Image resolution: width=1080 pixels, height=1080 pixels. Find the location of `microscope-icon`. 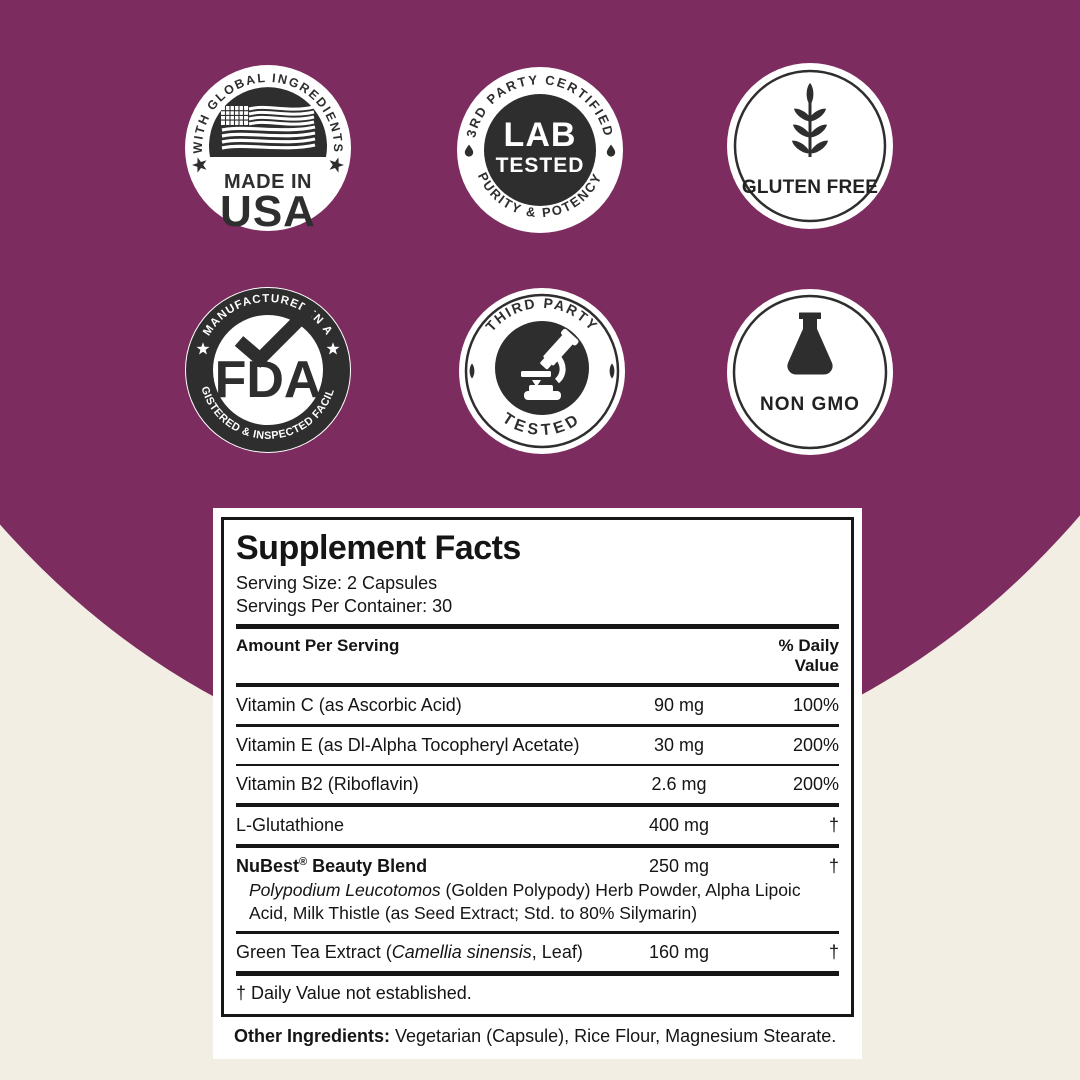

microscope-icon is located at coordinates (550, 364).